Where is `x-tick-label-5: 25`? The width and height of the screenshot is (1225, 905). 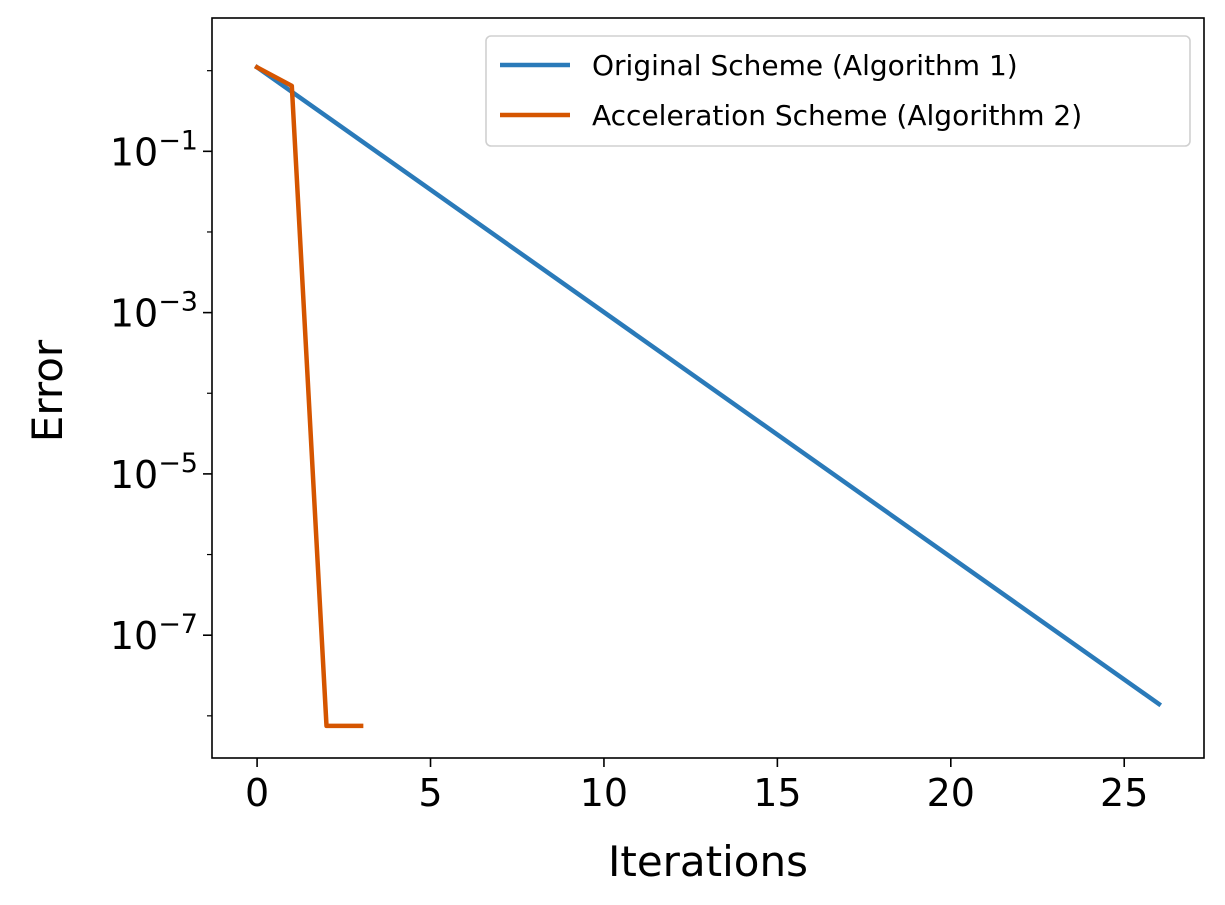 x-tick-label-5: 25 is located at coordinates (1124, 793).